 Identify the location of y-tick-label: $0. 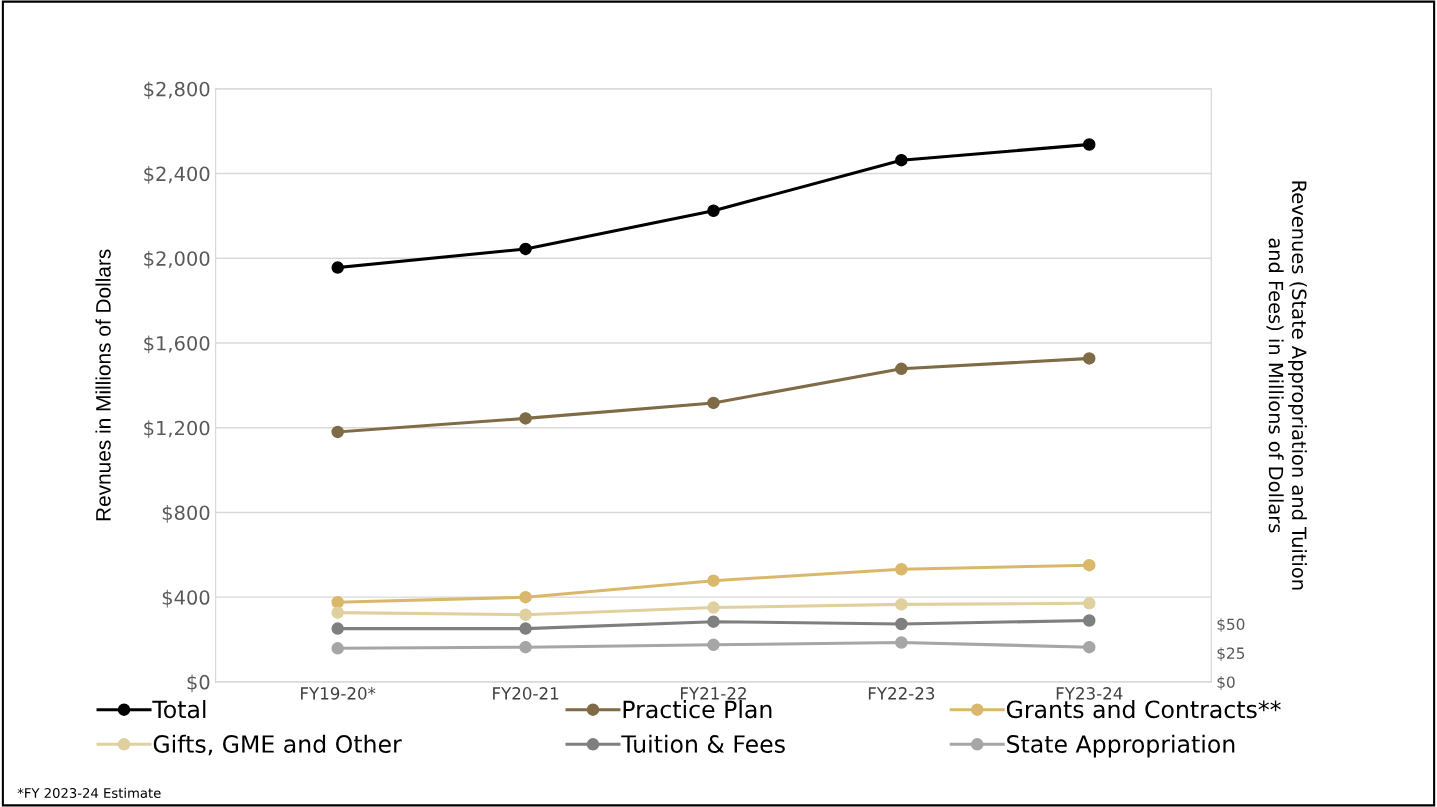
(198, 683).